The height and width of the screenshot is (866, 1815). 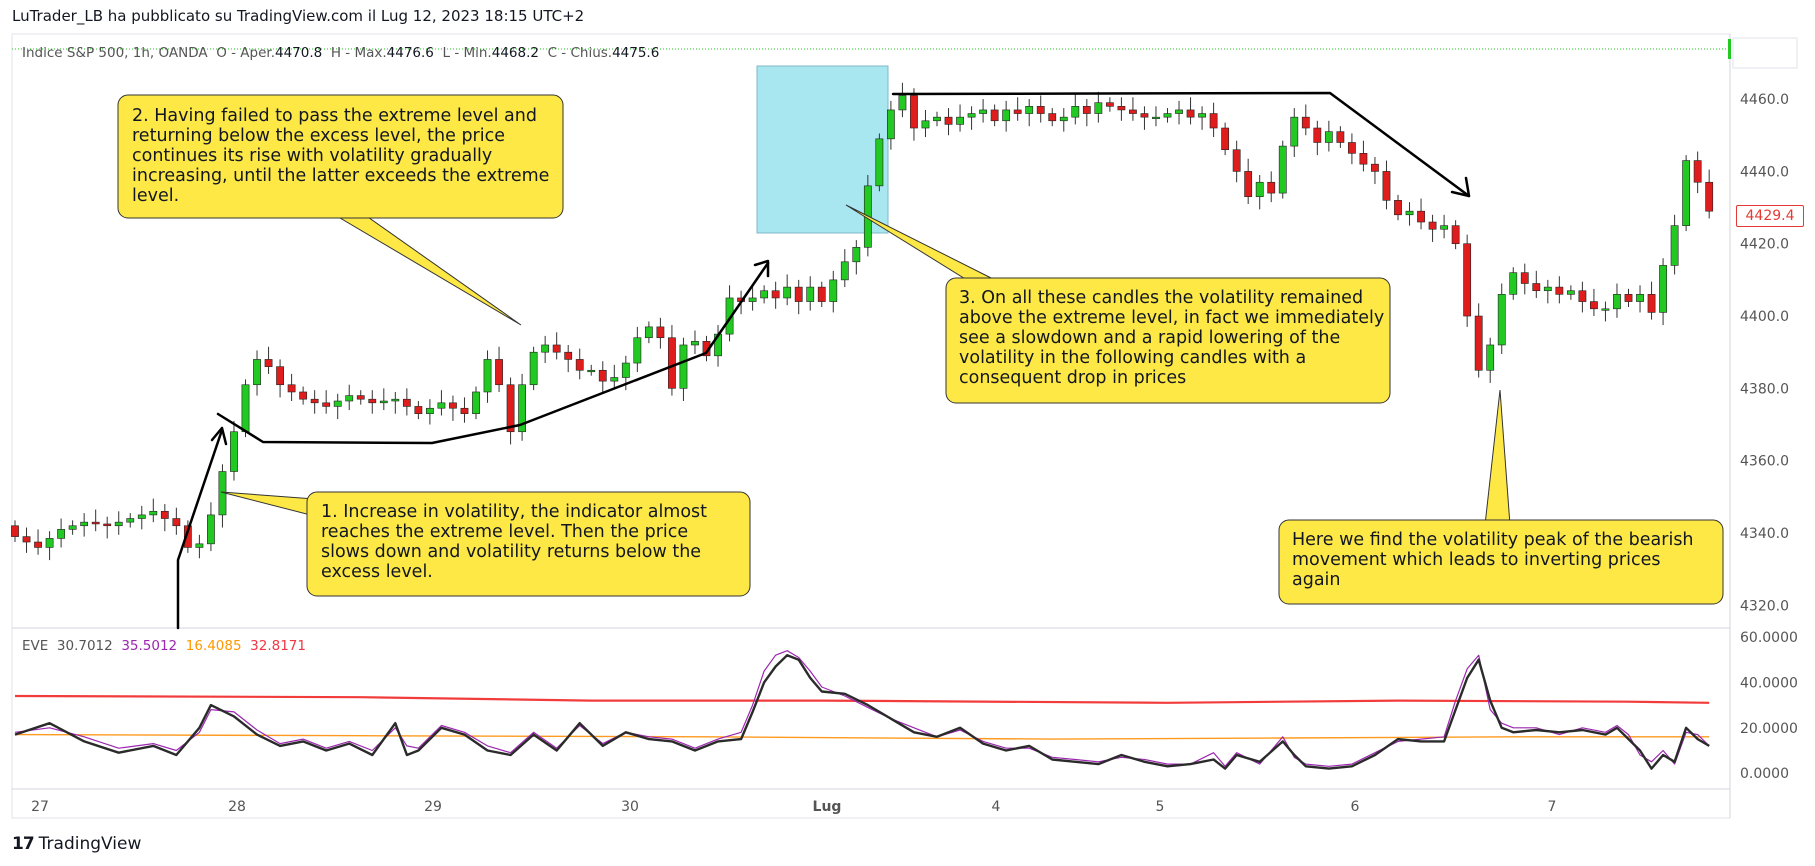 I want to click on price-tick-label: 4380.0, so click(x=1764, y=389).